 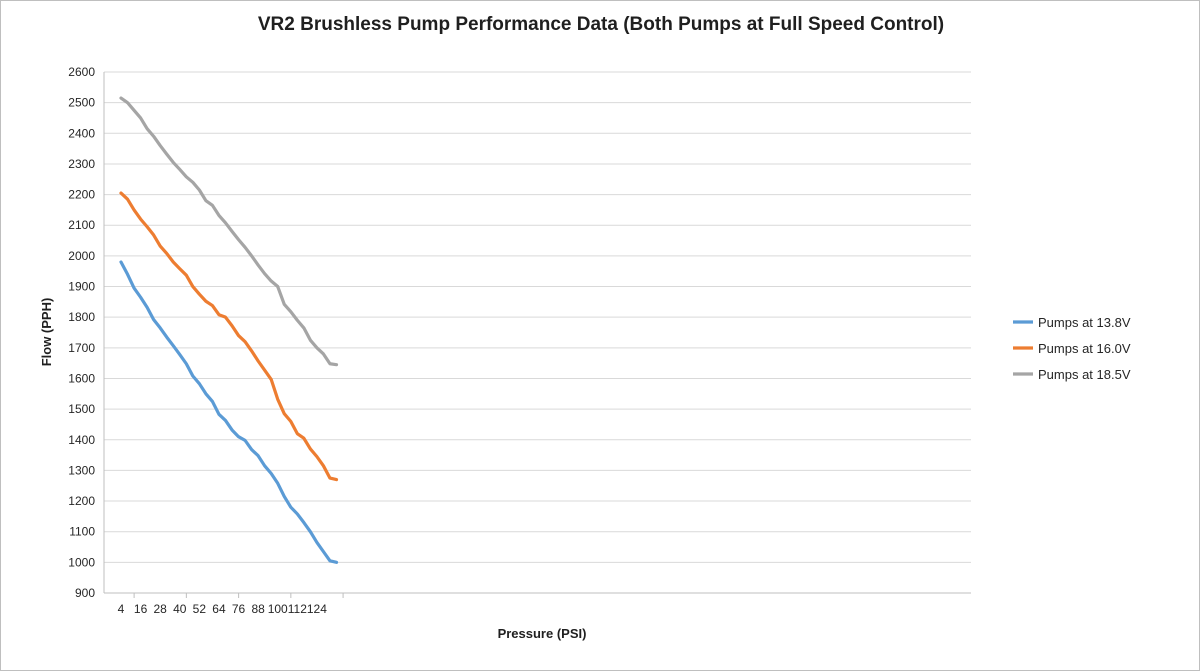 What do you see at coordinates (161, 609) in the screenshot?
I see `x-tick-label-28: 28` at bounding box center [161, 609].